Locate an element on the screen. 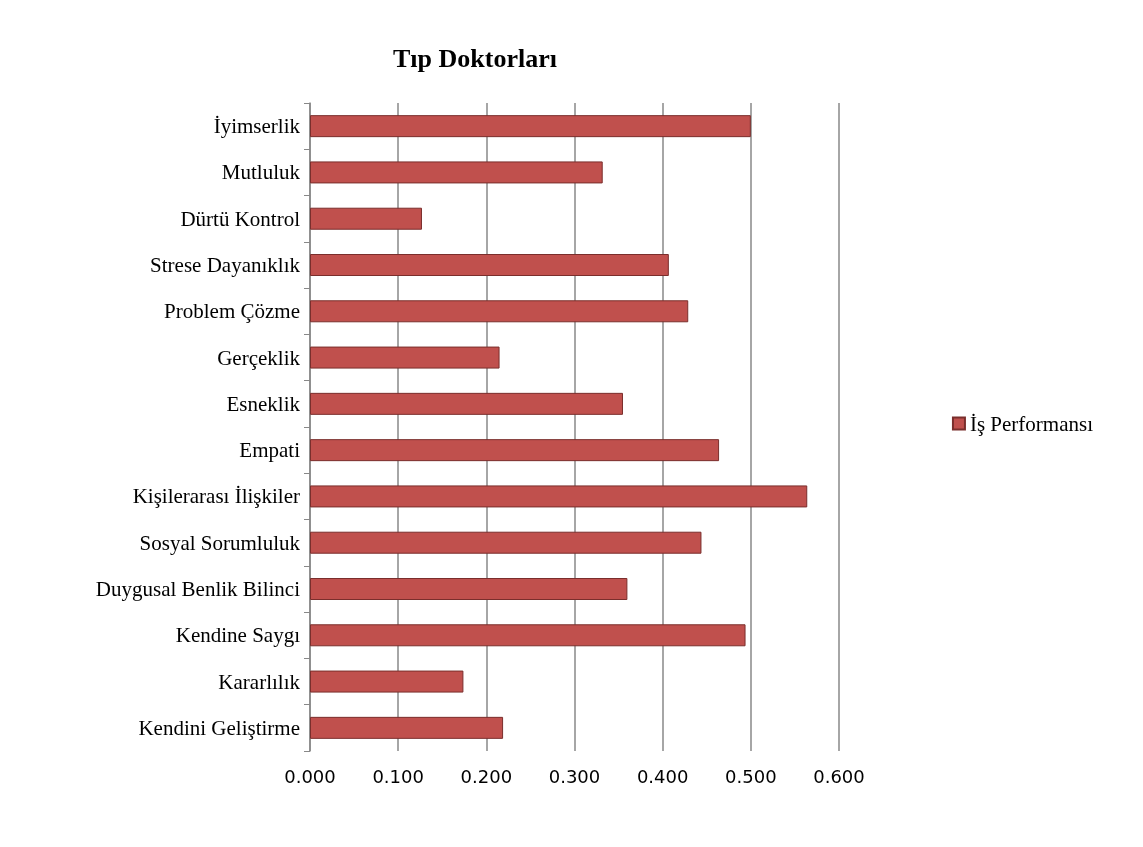  y-tick-label: Esneklik is located at coordinates (263, 403).